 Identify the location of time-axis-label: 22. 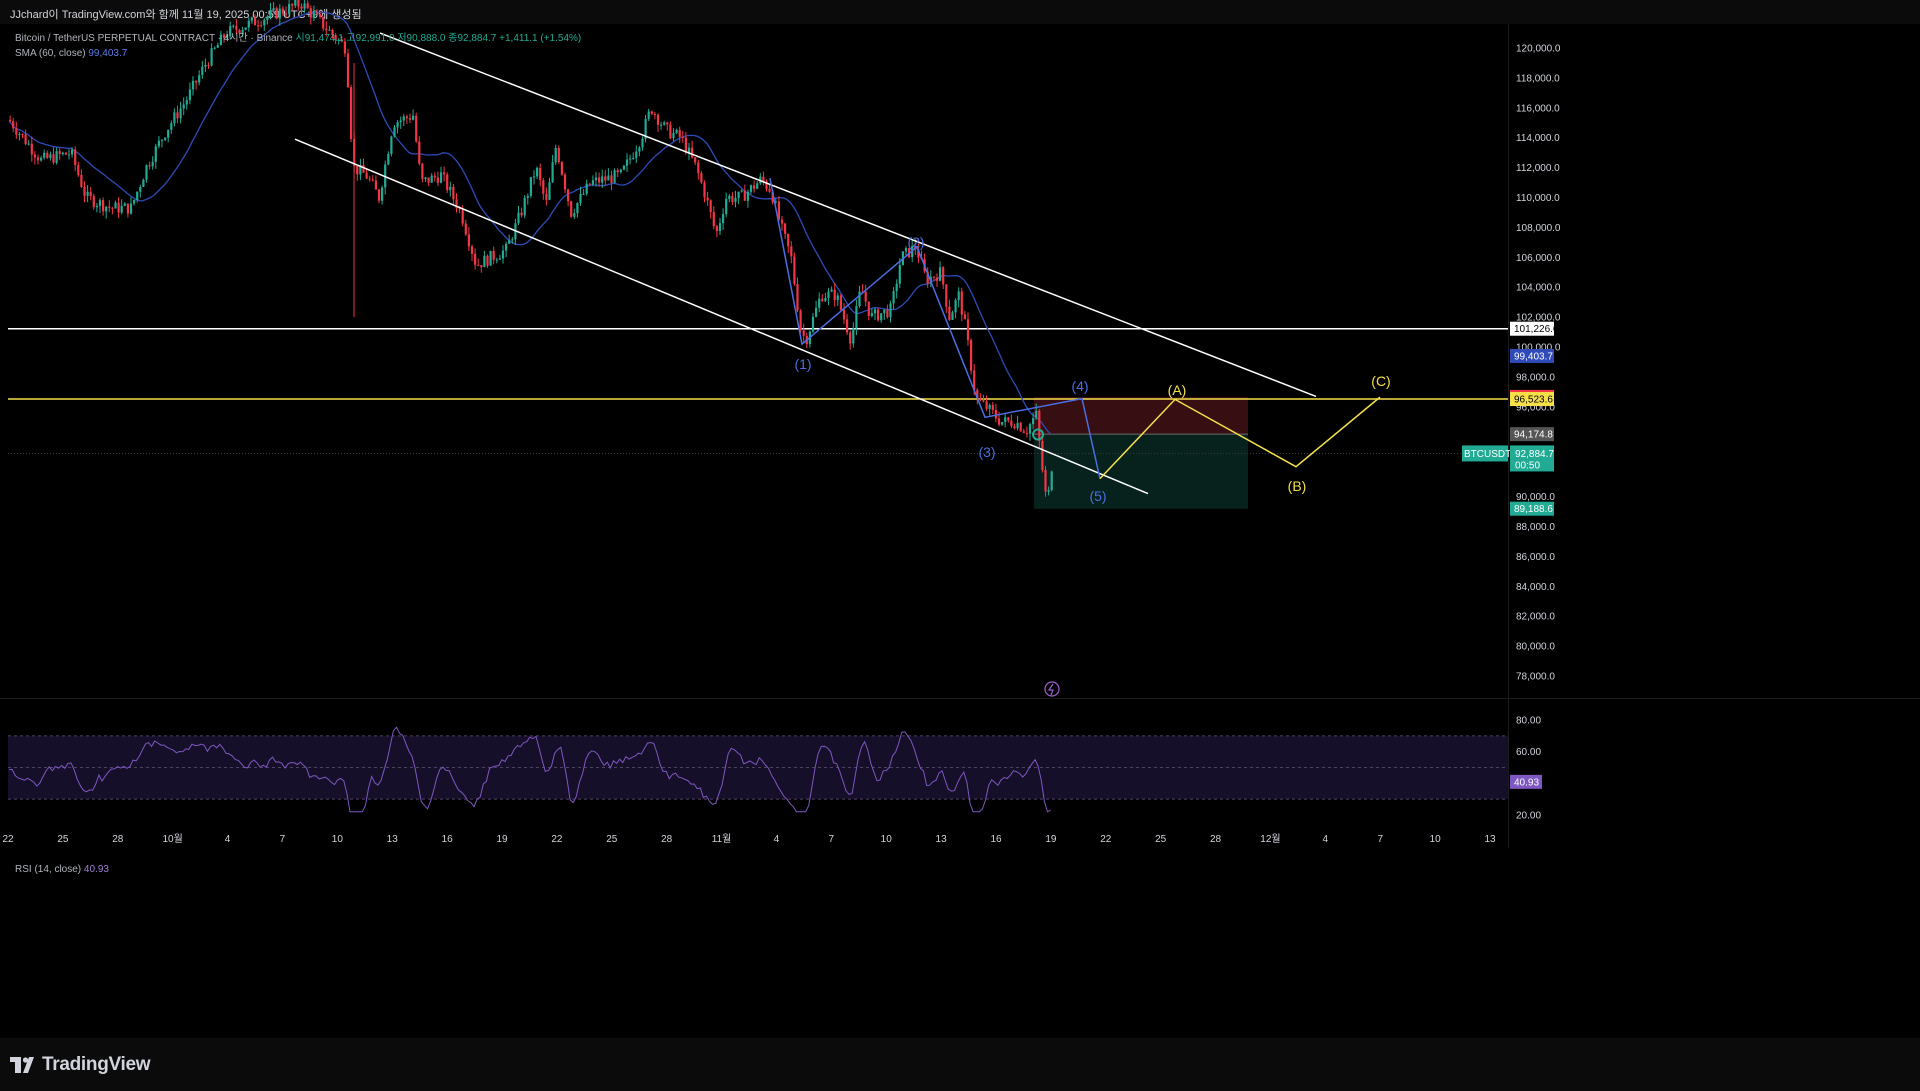
(1106, 839).